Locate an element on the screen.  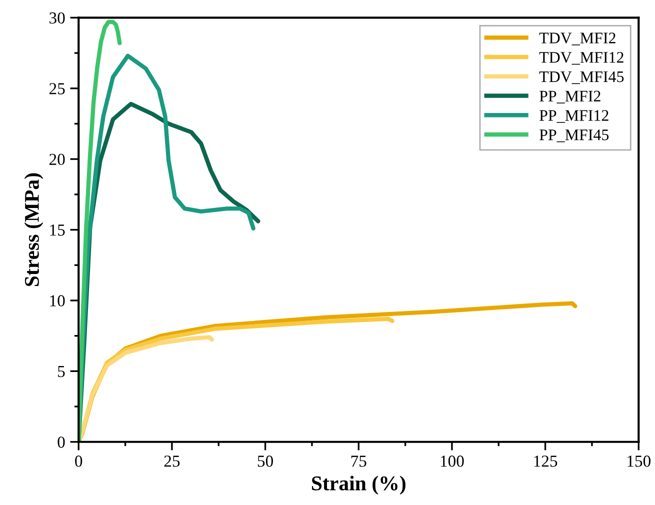
x-tick-label: 150 is located at coordinates (639, 461).